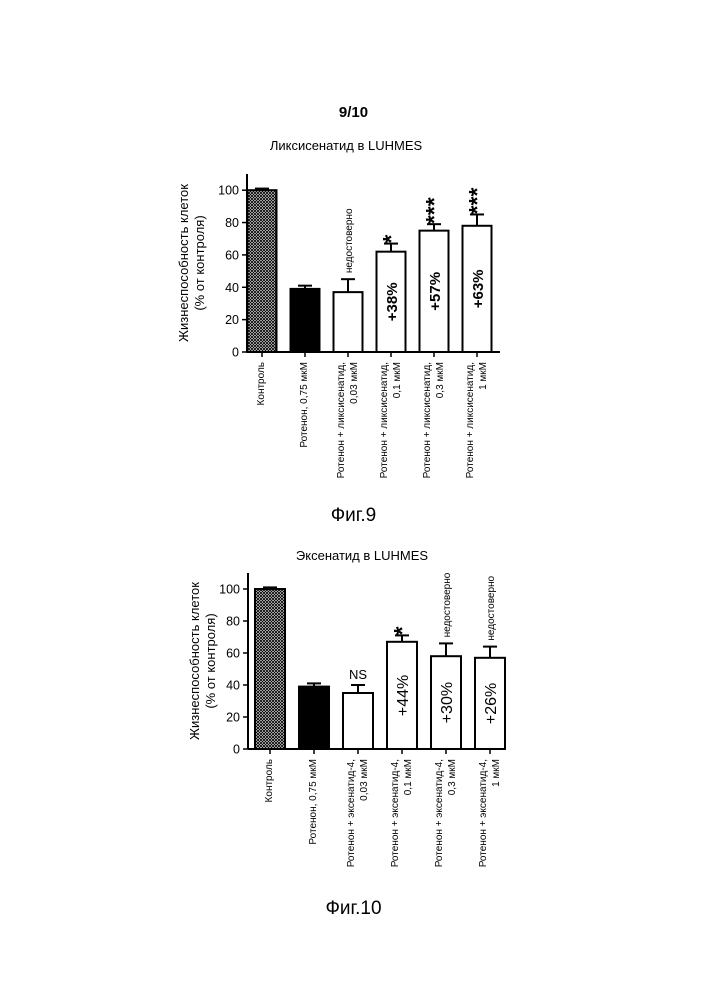 The width and height of the screenshot is (707, 1000). What do you see at coordinates (392, 301) in the screenshot?
I see `percent-label: +38%` at bounding box center [392, 301].